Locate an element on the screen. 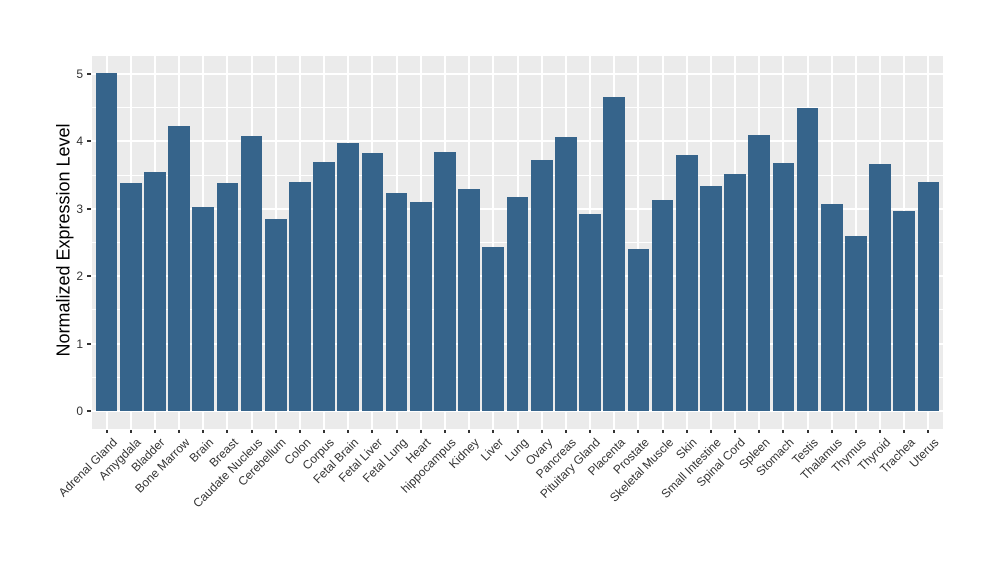  y-tick-label: 4 is located at coordinates (79, 141).